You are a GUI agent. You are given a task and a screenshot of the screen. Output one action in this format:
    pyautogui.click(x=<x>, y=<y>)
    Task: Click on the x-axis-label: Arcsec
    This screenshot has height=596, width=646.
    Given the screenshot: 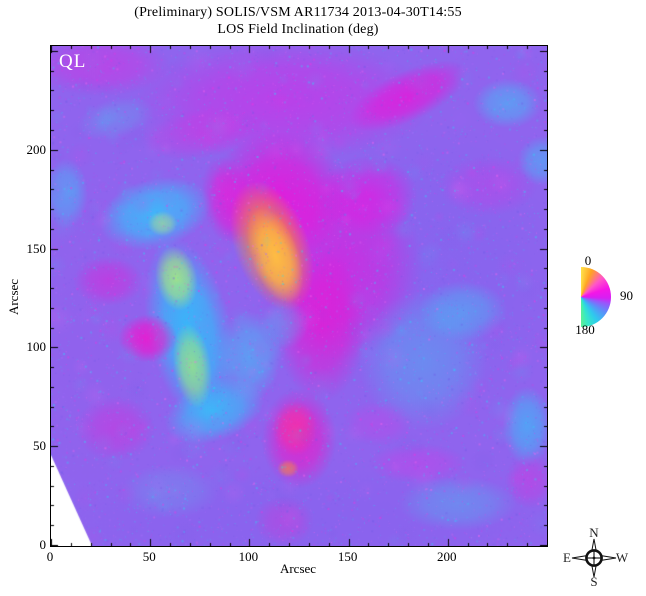 What is the action you would take?
    pyautogui.click(x=298, y=568)
    